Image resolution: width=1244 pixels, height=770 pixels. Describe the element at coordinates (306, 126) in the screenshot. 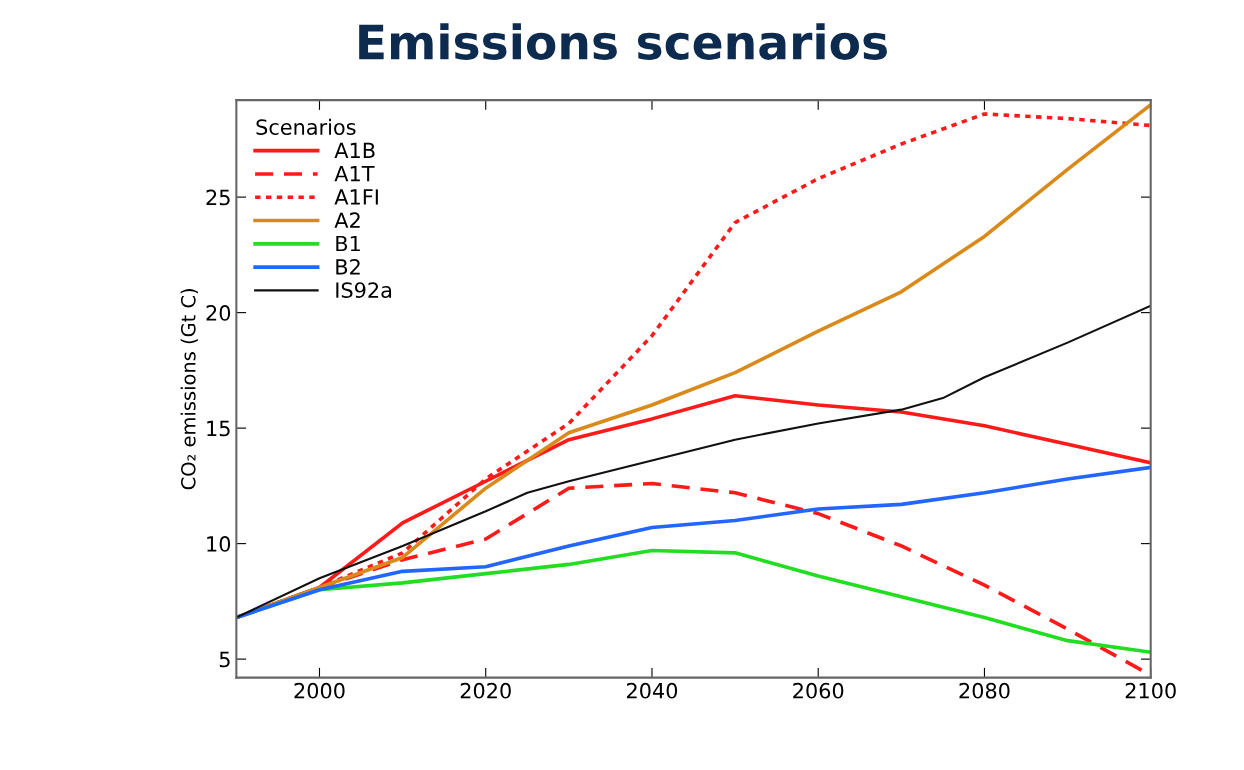

I see `legend-title: Scenarios` at that location.